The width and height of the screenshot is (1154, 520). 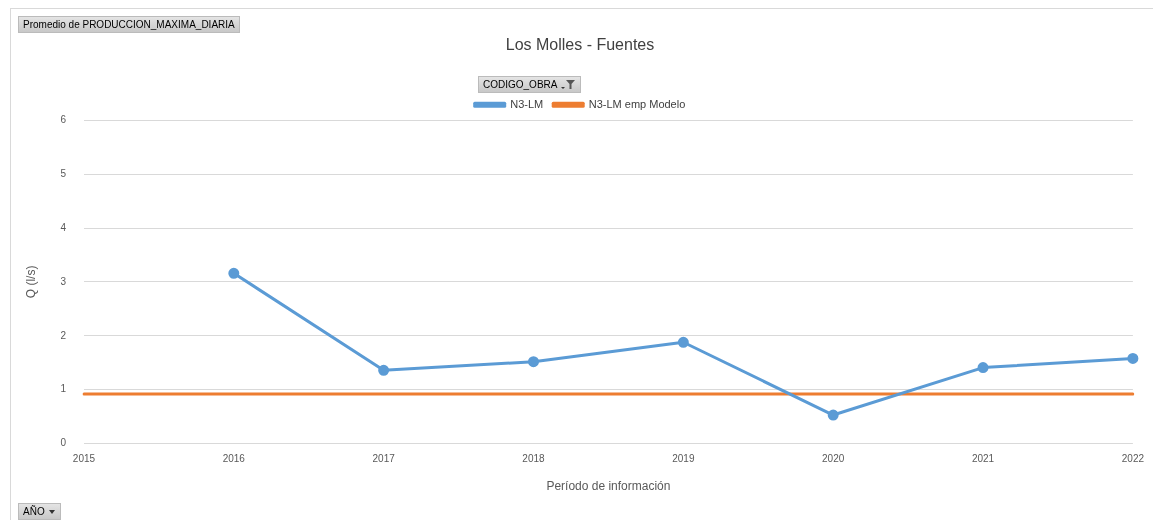 What do you see at coordinates (63, 335) in the screenshot?
I see `y-tick-label: 2` at bounding box center [63, 335].